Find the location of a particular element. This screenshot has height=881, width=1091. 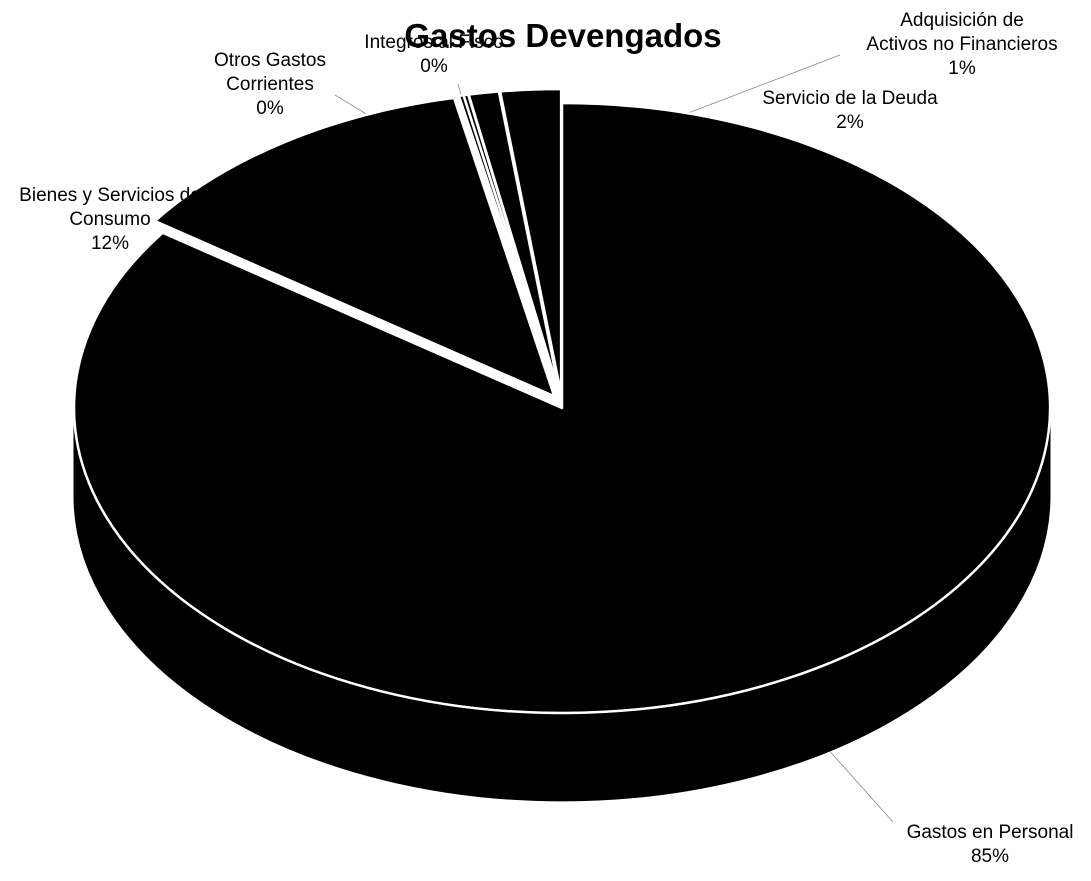

slice-label-otros-gastos-corrientes: Otros Gastos Corrientes 0% is located at coordinates (270, 84).